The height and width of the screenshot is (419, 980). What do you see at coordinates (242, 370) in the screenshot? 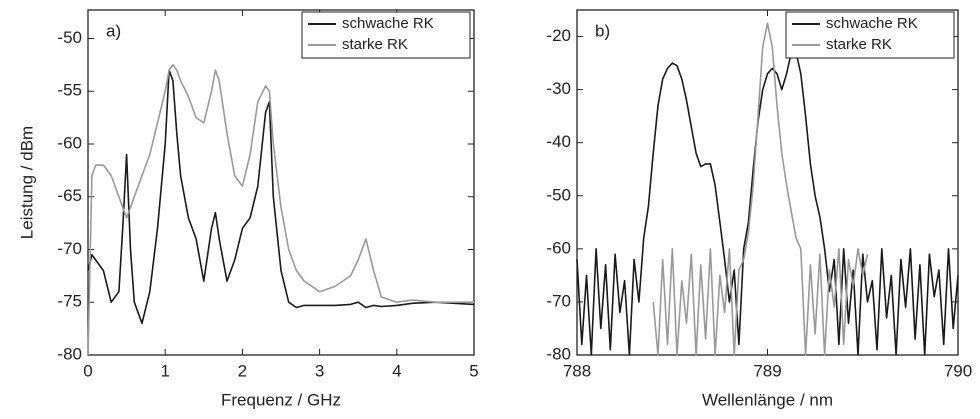
I see `x-tick-label: 2` at bounding box center [242, 370].